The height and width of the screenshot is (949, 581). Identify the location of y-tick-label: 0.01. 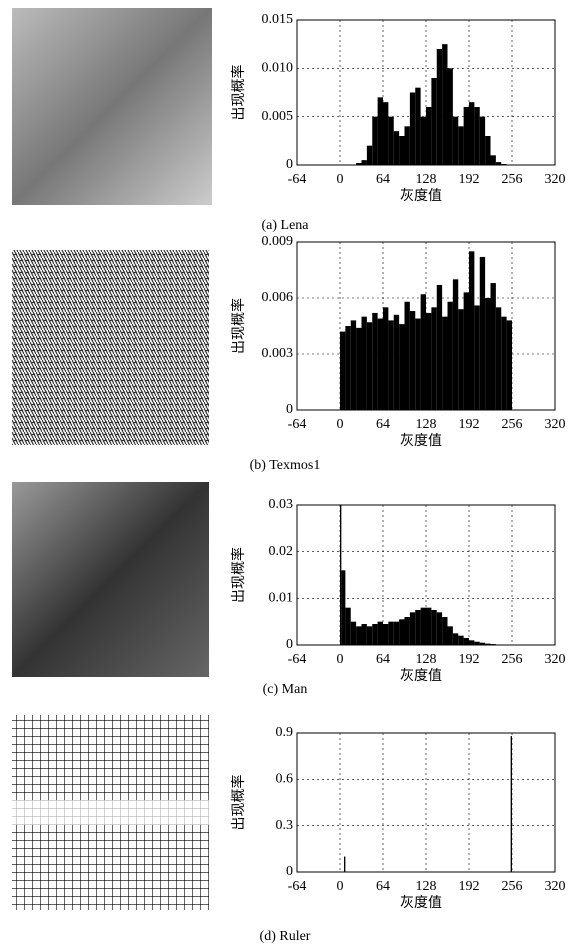
(281, 598).